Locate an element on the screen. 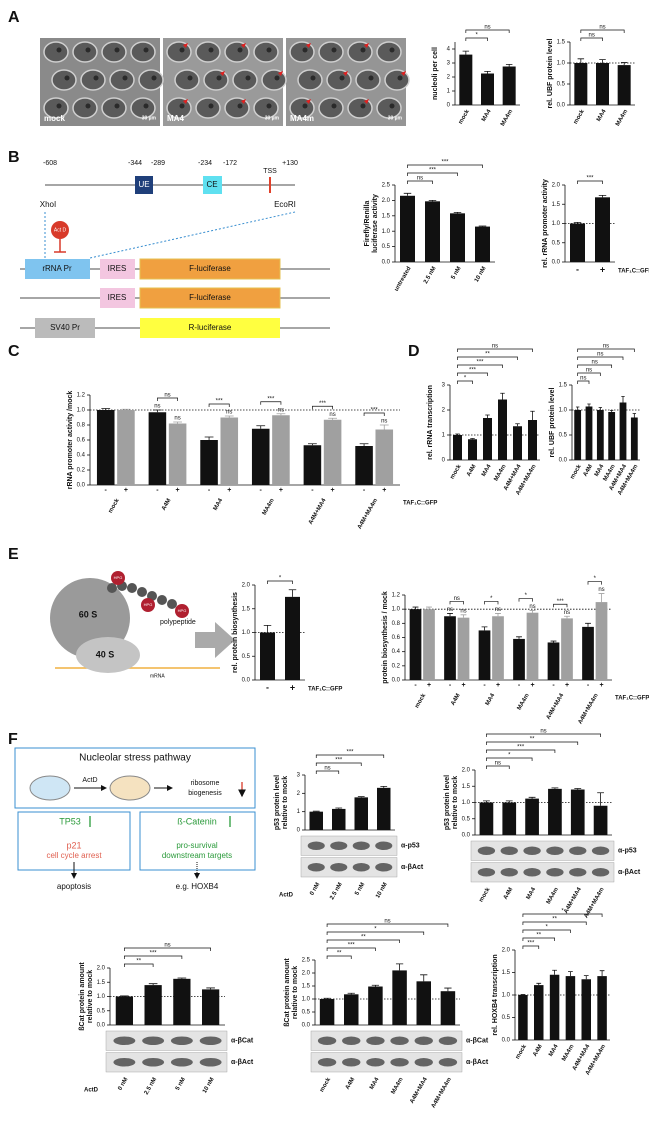 Image resolution: width=649 pixels, height=1125 pixels. y-tick-label: 1.5 is located at coordinates (563, 386).